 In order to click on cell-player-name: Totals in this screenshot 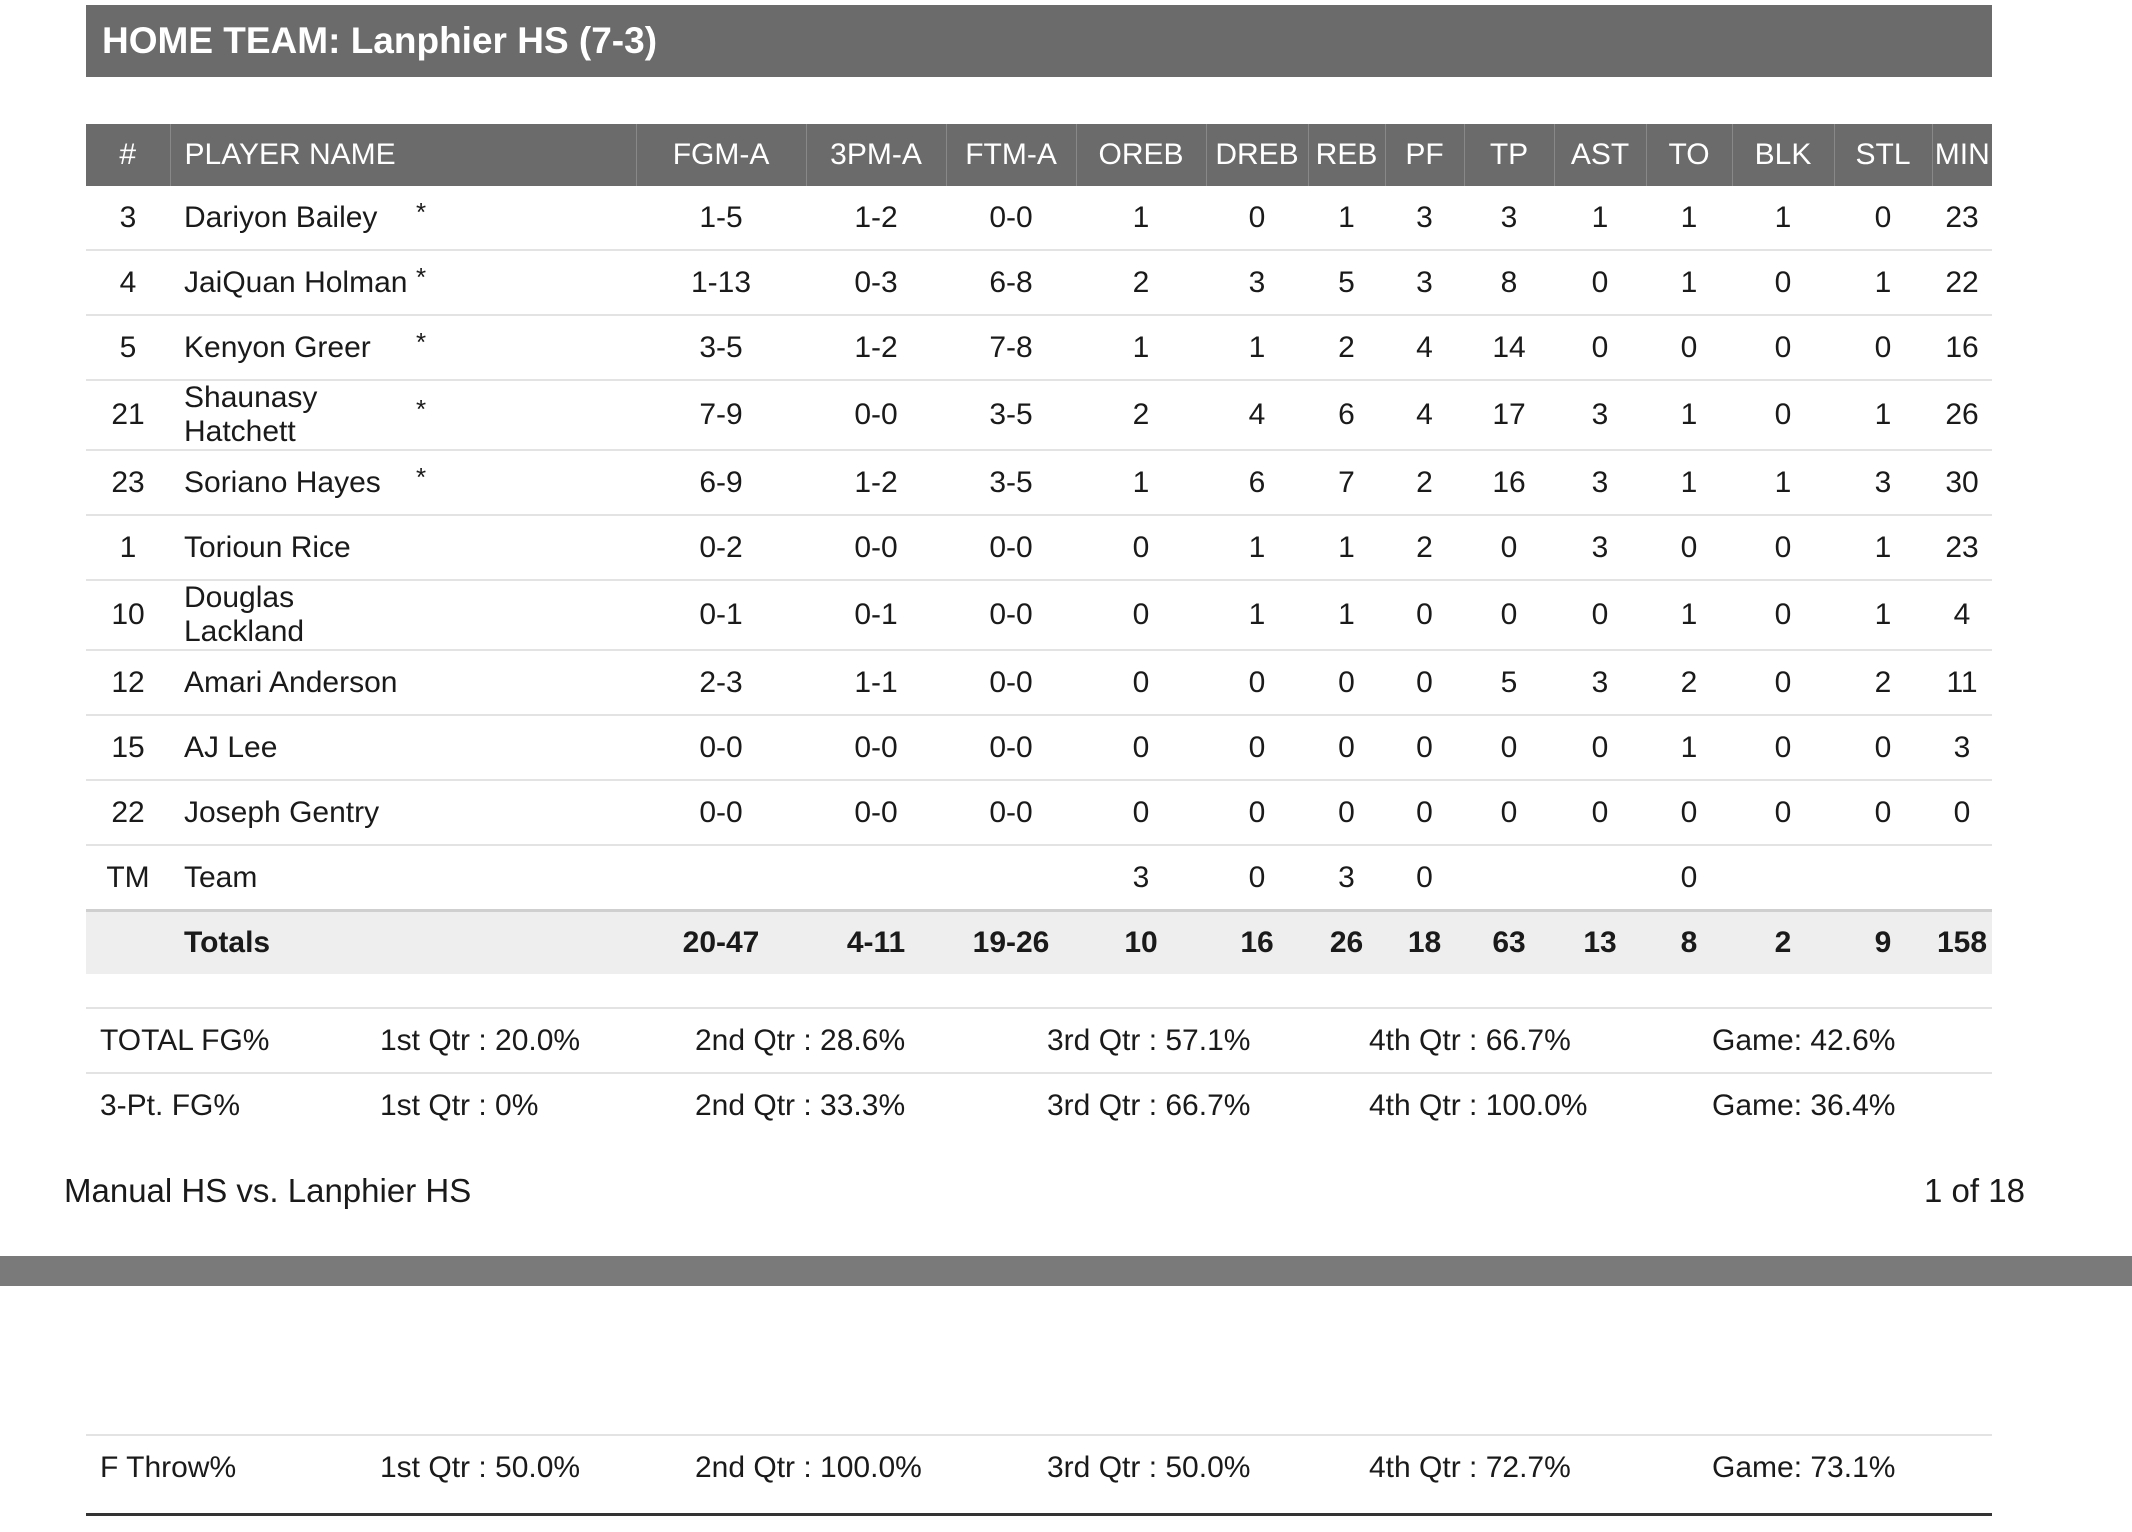, I will do `click(293, 942)`.